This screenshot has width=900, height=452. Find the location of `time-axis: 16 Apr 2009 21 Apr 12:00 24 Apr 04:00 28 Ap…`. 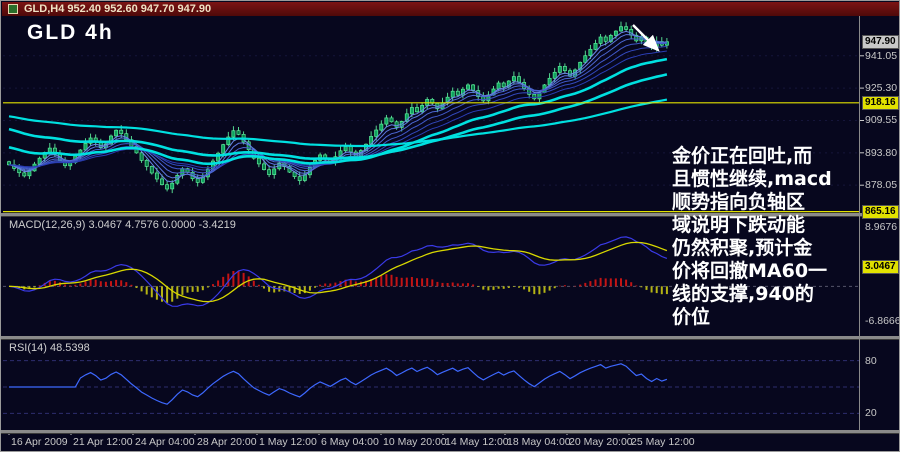

time-axis: 16 Apr 2009 21 Apr 12:00 24 Apr 04:00 28 Ap… is located at coordinates (450, 442).